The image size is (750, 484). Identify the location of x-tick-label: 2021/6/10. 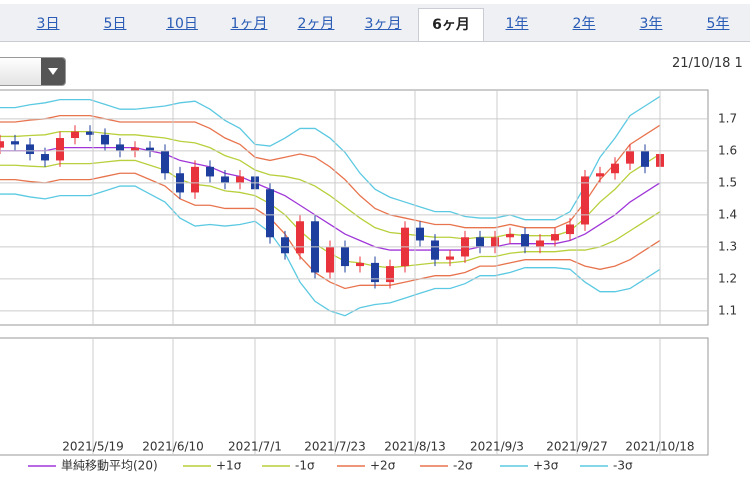
(173, 447).